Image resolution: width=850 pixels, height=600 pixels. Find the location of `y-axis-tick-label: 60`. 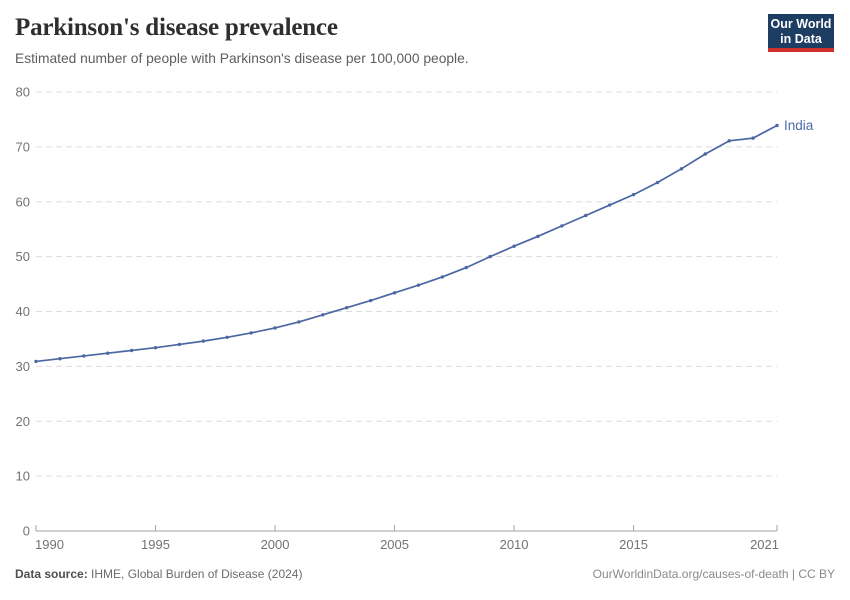

y-axis-tick-label: 60 is located at coordinates (23, 201).